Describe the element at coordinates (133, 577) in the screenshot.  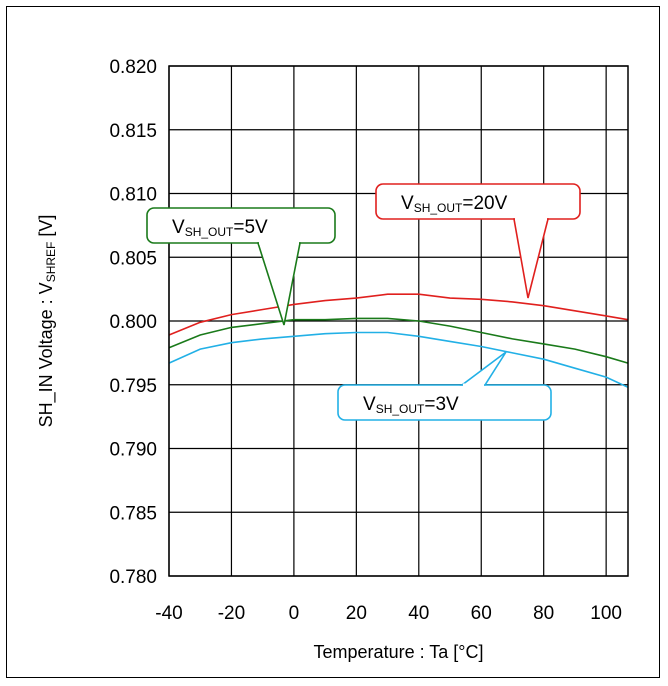
I see `y-tick-label: 0.780` at that location.